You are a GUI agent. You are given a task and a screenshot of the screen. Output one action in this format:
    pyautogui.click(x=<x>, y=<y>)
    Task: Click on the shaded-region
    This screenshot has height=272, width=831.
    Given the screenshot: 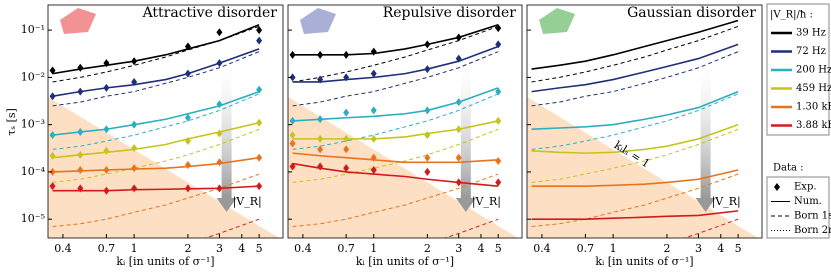 What is the action you would take?
    pyautogui.click(x=403, y=167)
    